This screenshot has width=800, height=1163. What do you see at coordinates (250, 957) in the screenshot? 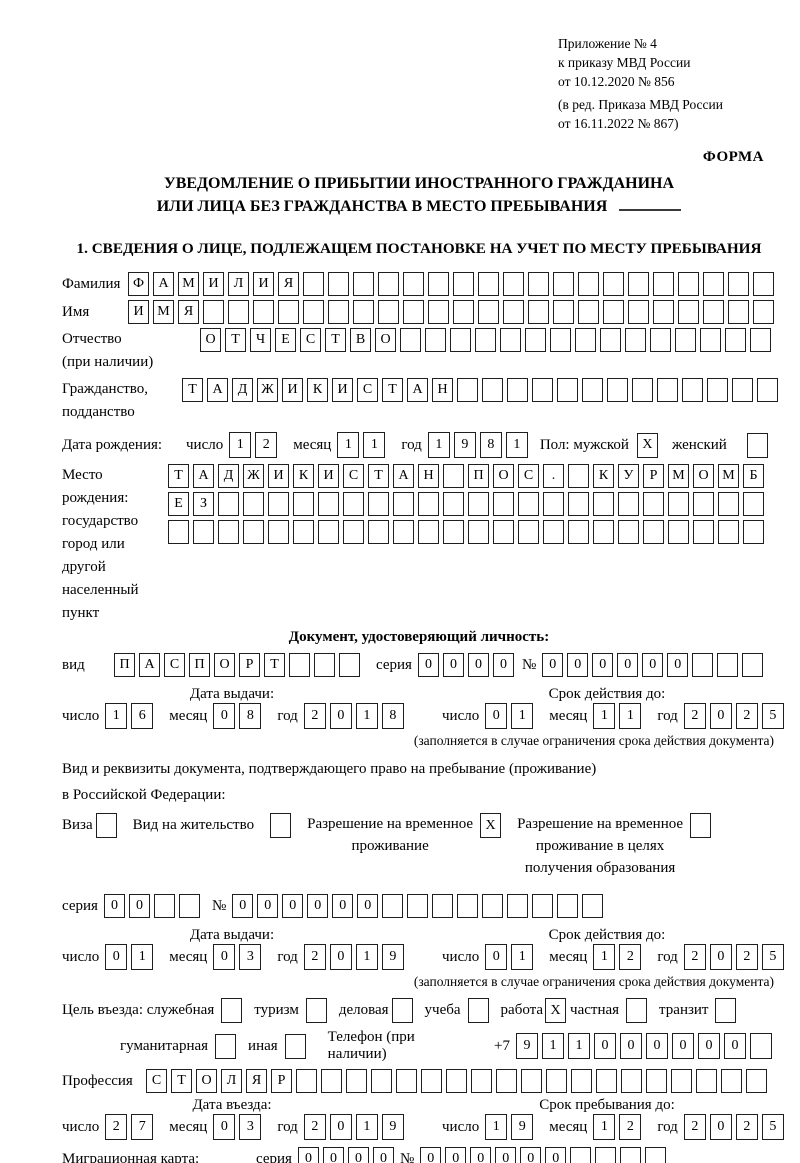
I see `char-box: 3` at bounding box center [250, 957].